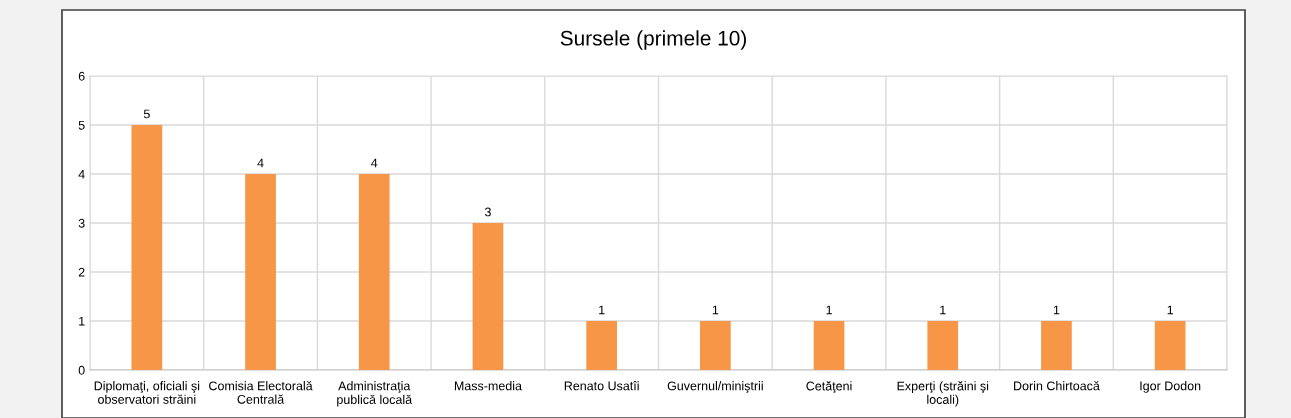  I want to click on y-tick-label: 0, so click(81, 370).